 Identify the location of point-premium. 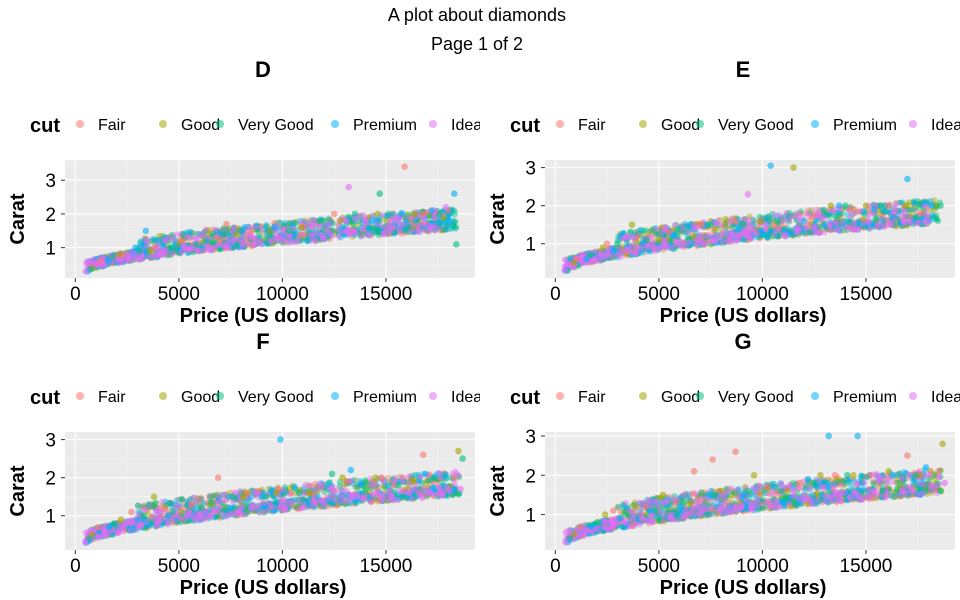
(673, 236).